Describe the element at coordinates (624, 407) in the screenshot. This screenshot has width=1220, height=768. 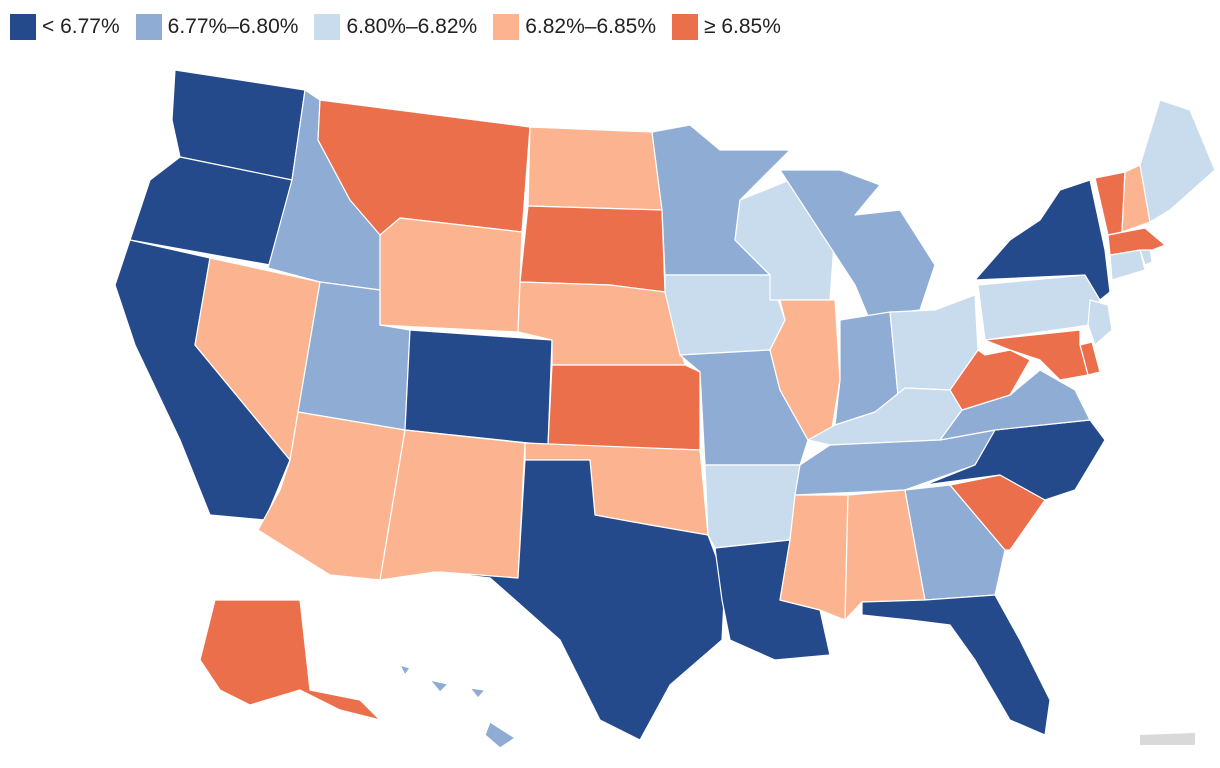
I see `state-KS` at that location.